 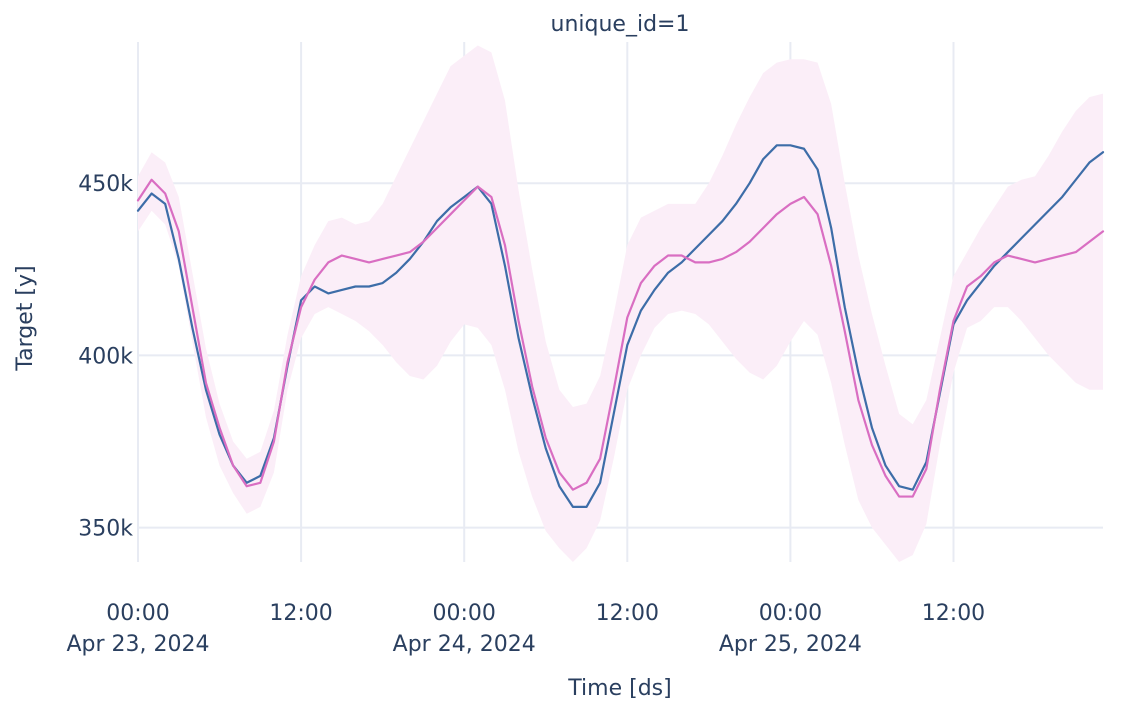 I want to click on y-tick-label: 350k, so click(x=105, y=529).